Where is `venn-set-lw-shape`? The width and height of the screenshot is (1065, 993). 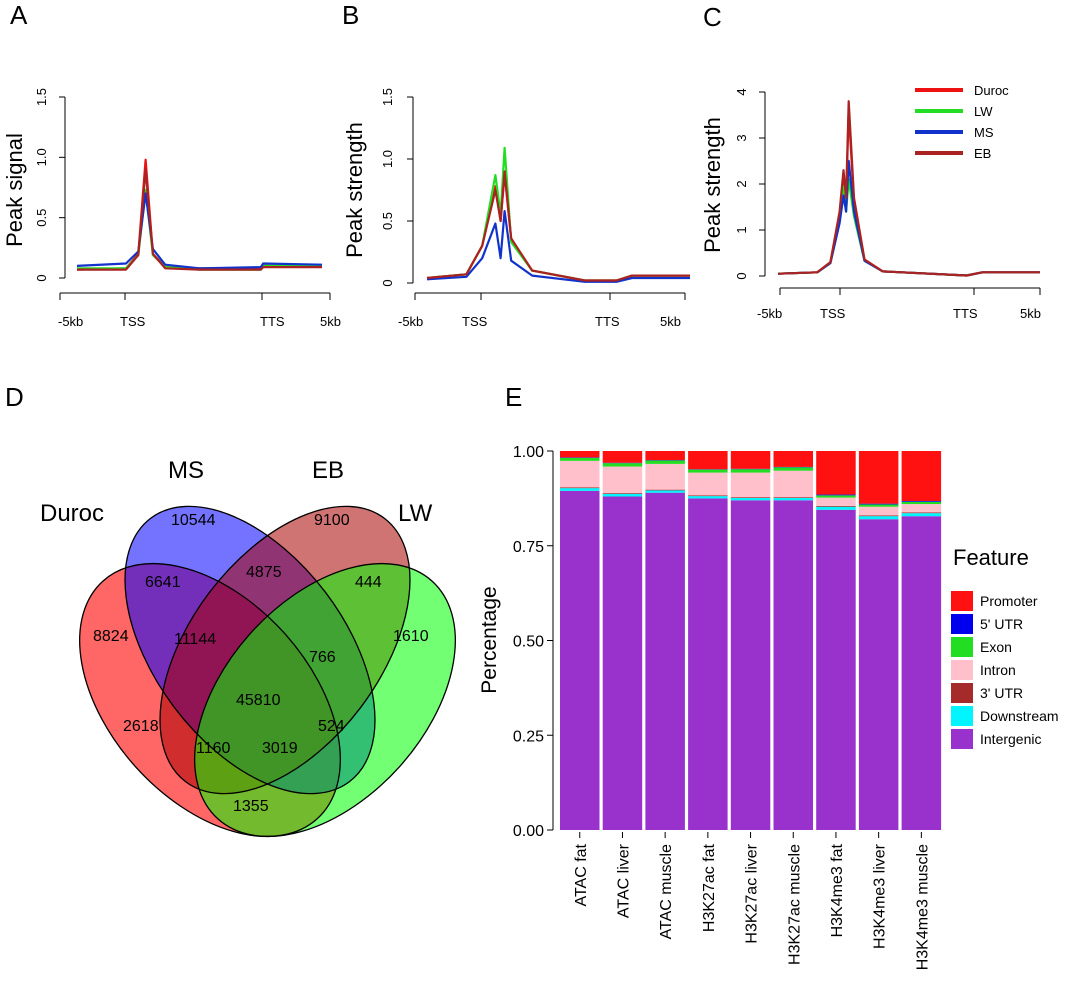
venn-set-lw-shape is located at coordinates (325, 700).